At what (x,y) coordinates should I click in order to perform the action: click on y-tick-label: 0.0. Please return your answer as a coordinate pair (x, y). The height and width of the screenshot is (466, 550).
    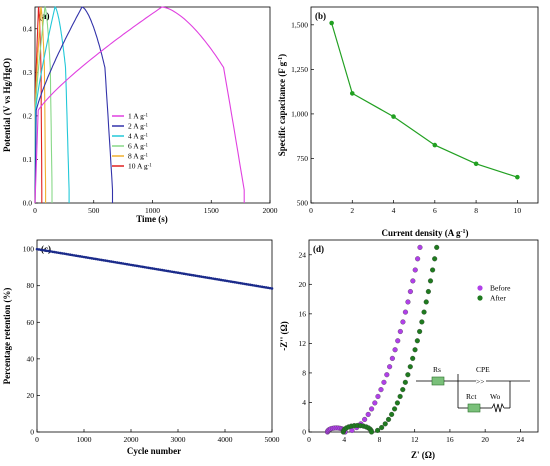
    Looking at the image, I should click on (28, 203).